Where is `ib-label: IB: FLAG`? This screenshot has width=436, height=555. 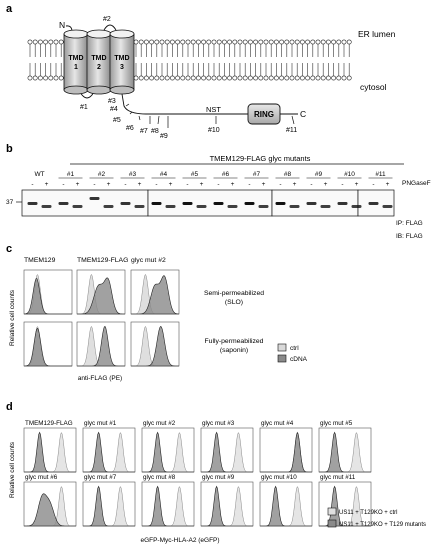 ib-label: IB: FLAG is located at coordinates (409, 236).